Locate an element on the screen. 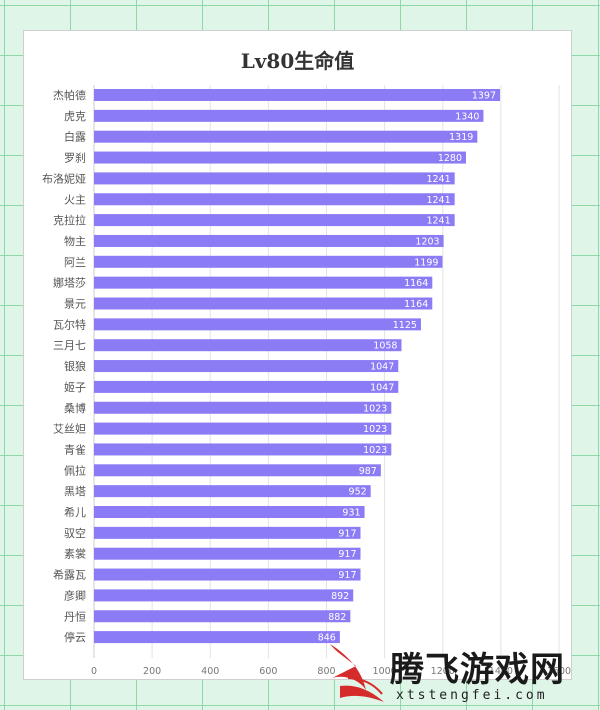  x-tick-label: 1000 is located at coordinates (385, 671).